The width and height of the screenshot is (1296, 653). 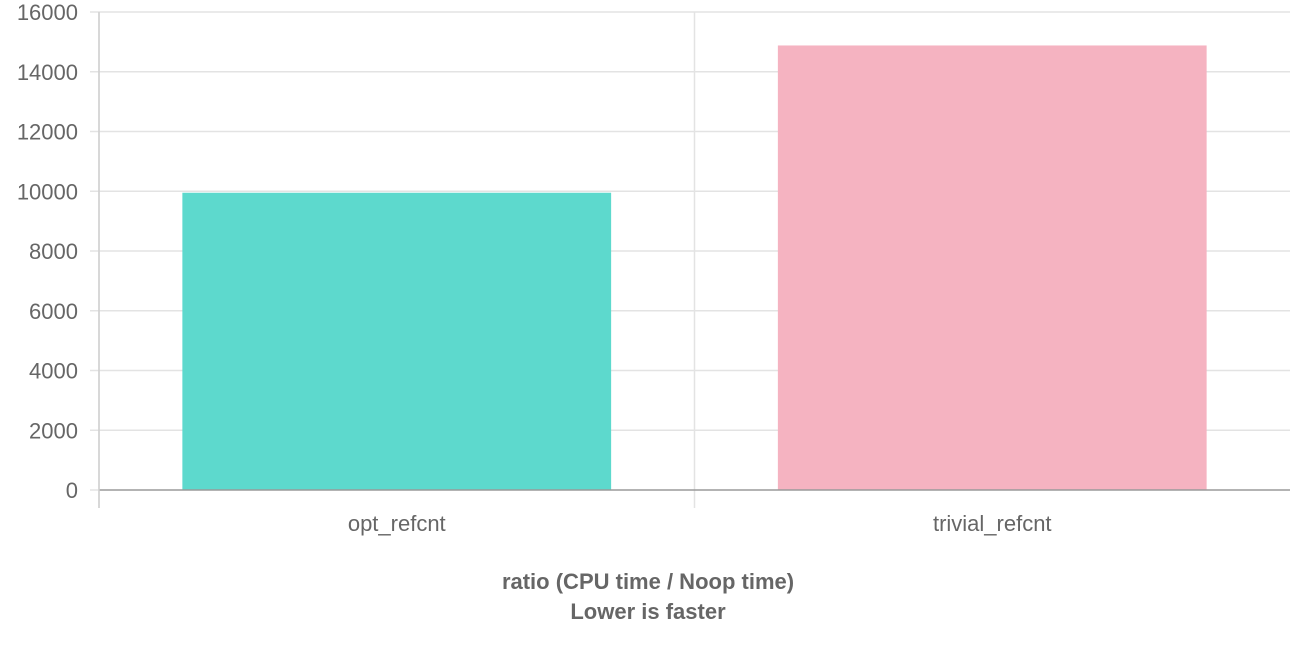 What do you see at coordinates (397, 523) in the screenshot?
I see `x-tick-label: opt_refcnt` at bounding box center [397, 523].